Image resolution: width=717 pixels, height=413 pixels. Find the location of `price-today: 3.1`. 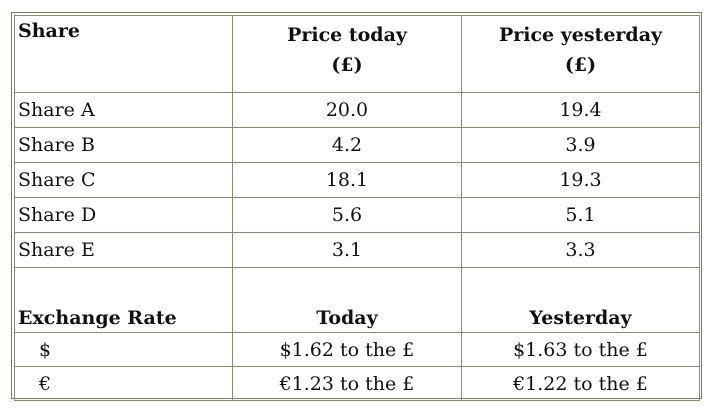

price-today: 3.1 is located at coordinates (347, 250).